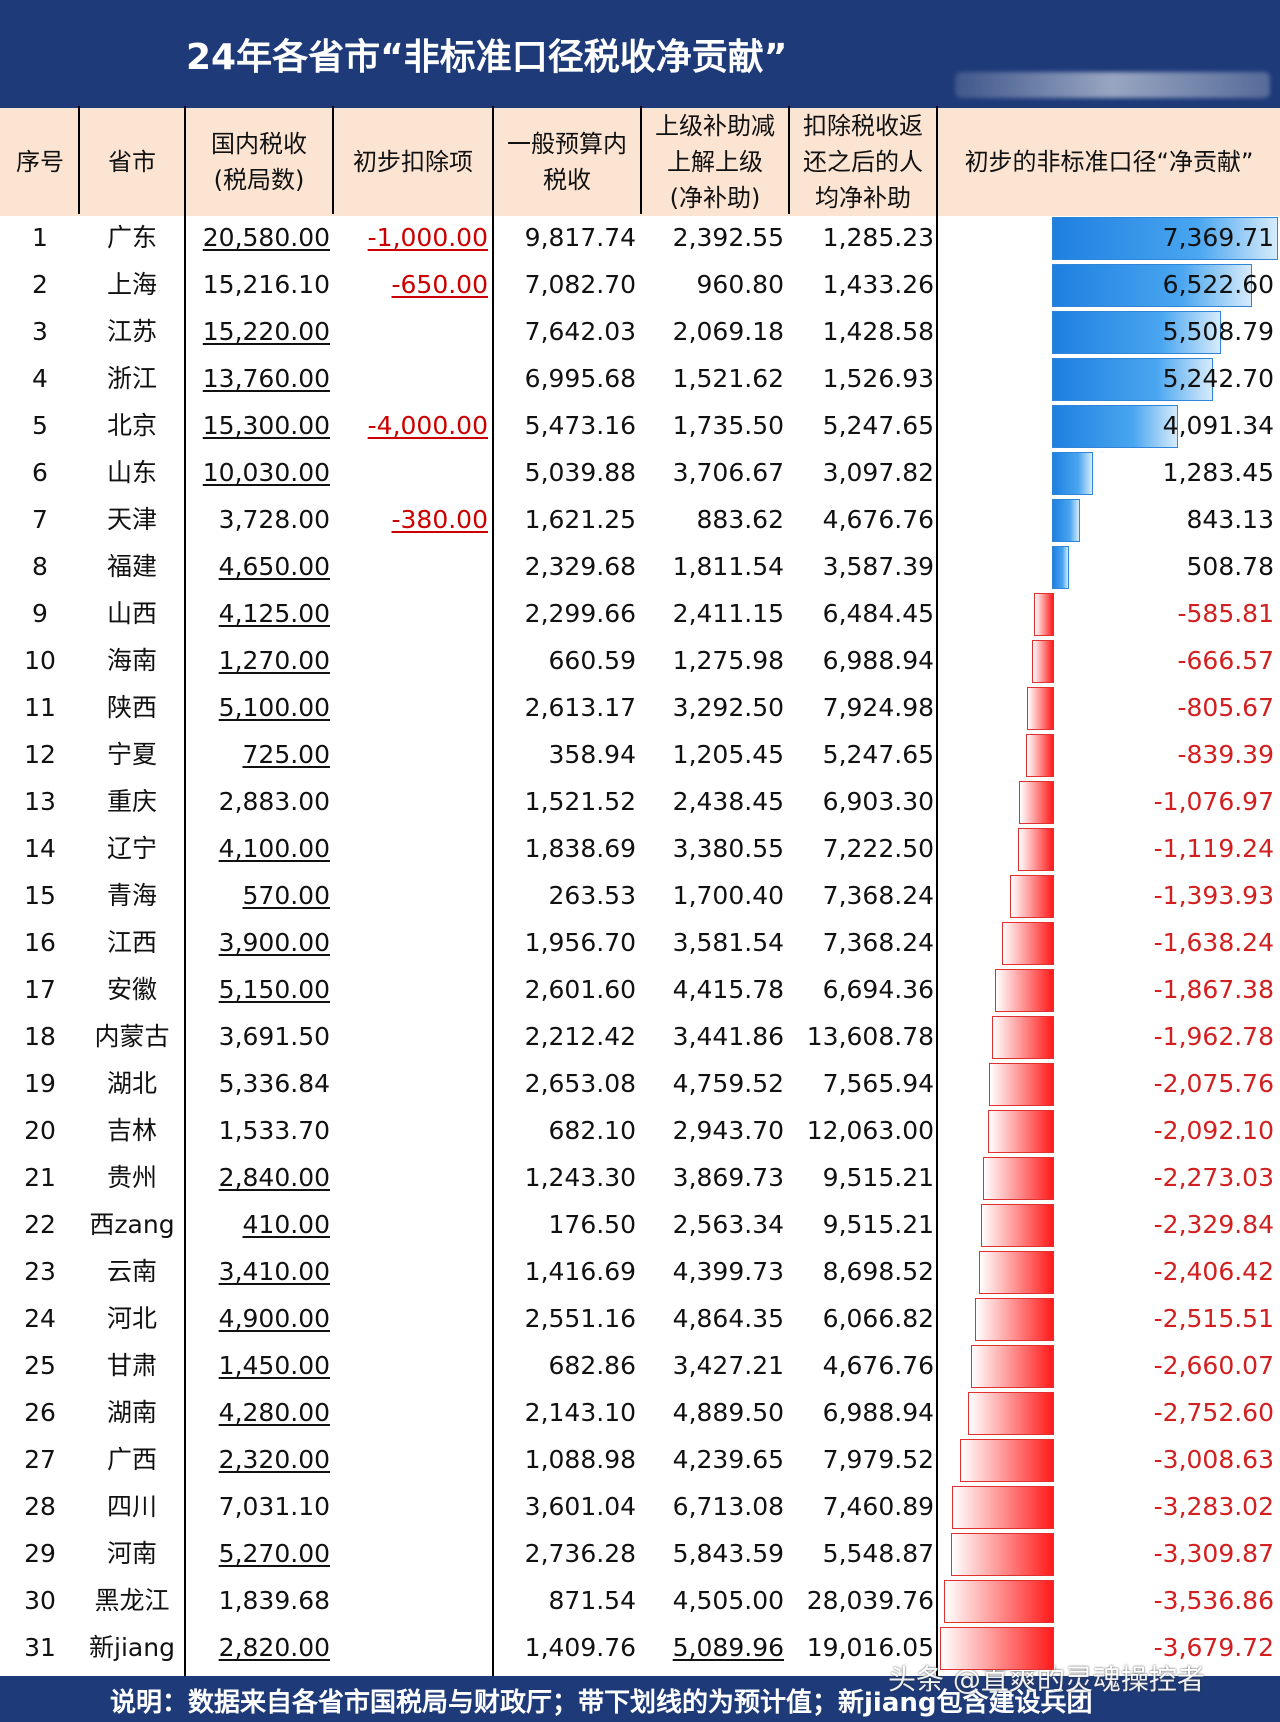 This screenshot has width=1280, height=1722. What do you see at coordinates (132, 1224) in the screenshot?
I see `province-name: 西zang` at bounding box center [132, 1224].